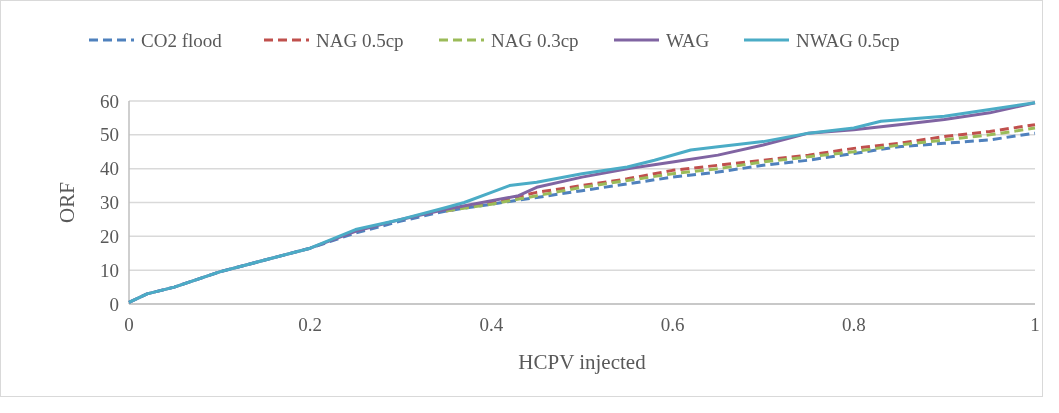 The image size is (1059, 413). I want to click on x-tick-label: 0.4, so click(491, 324).